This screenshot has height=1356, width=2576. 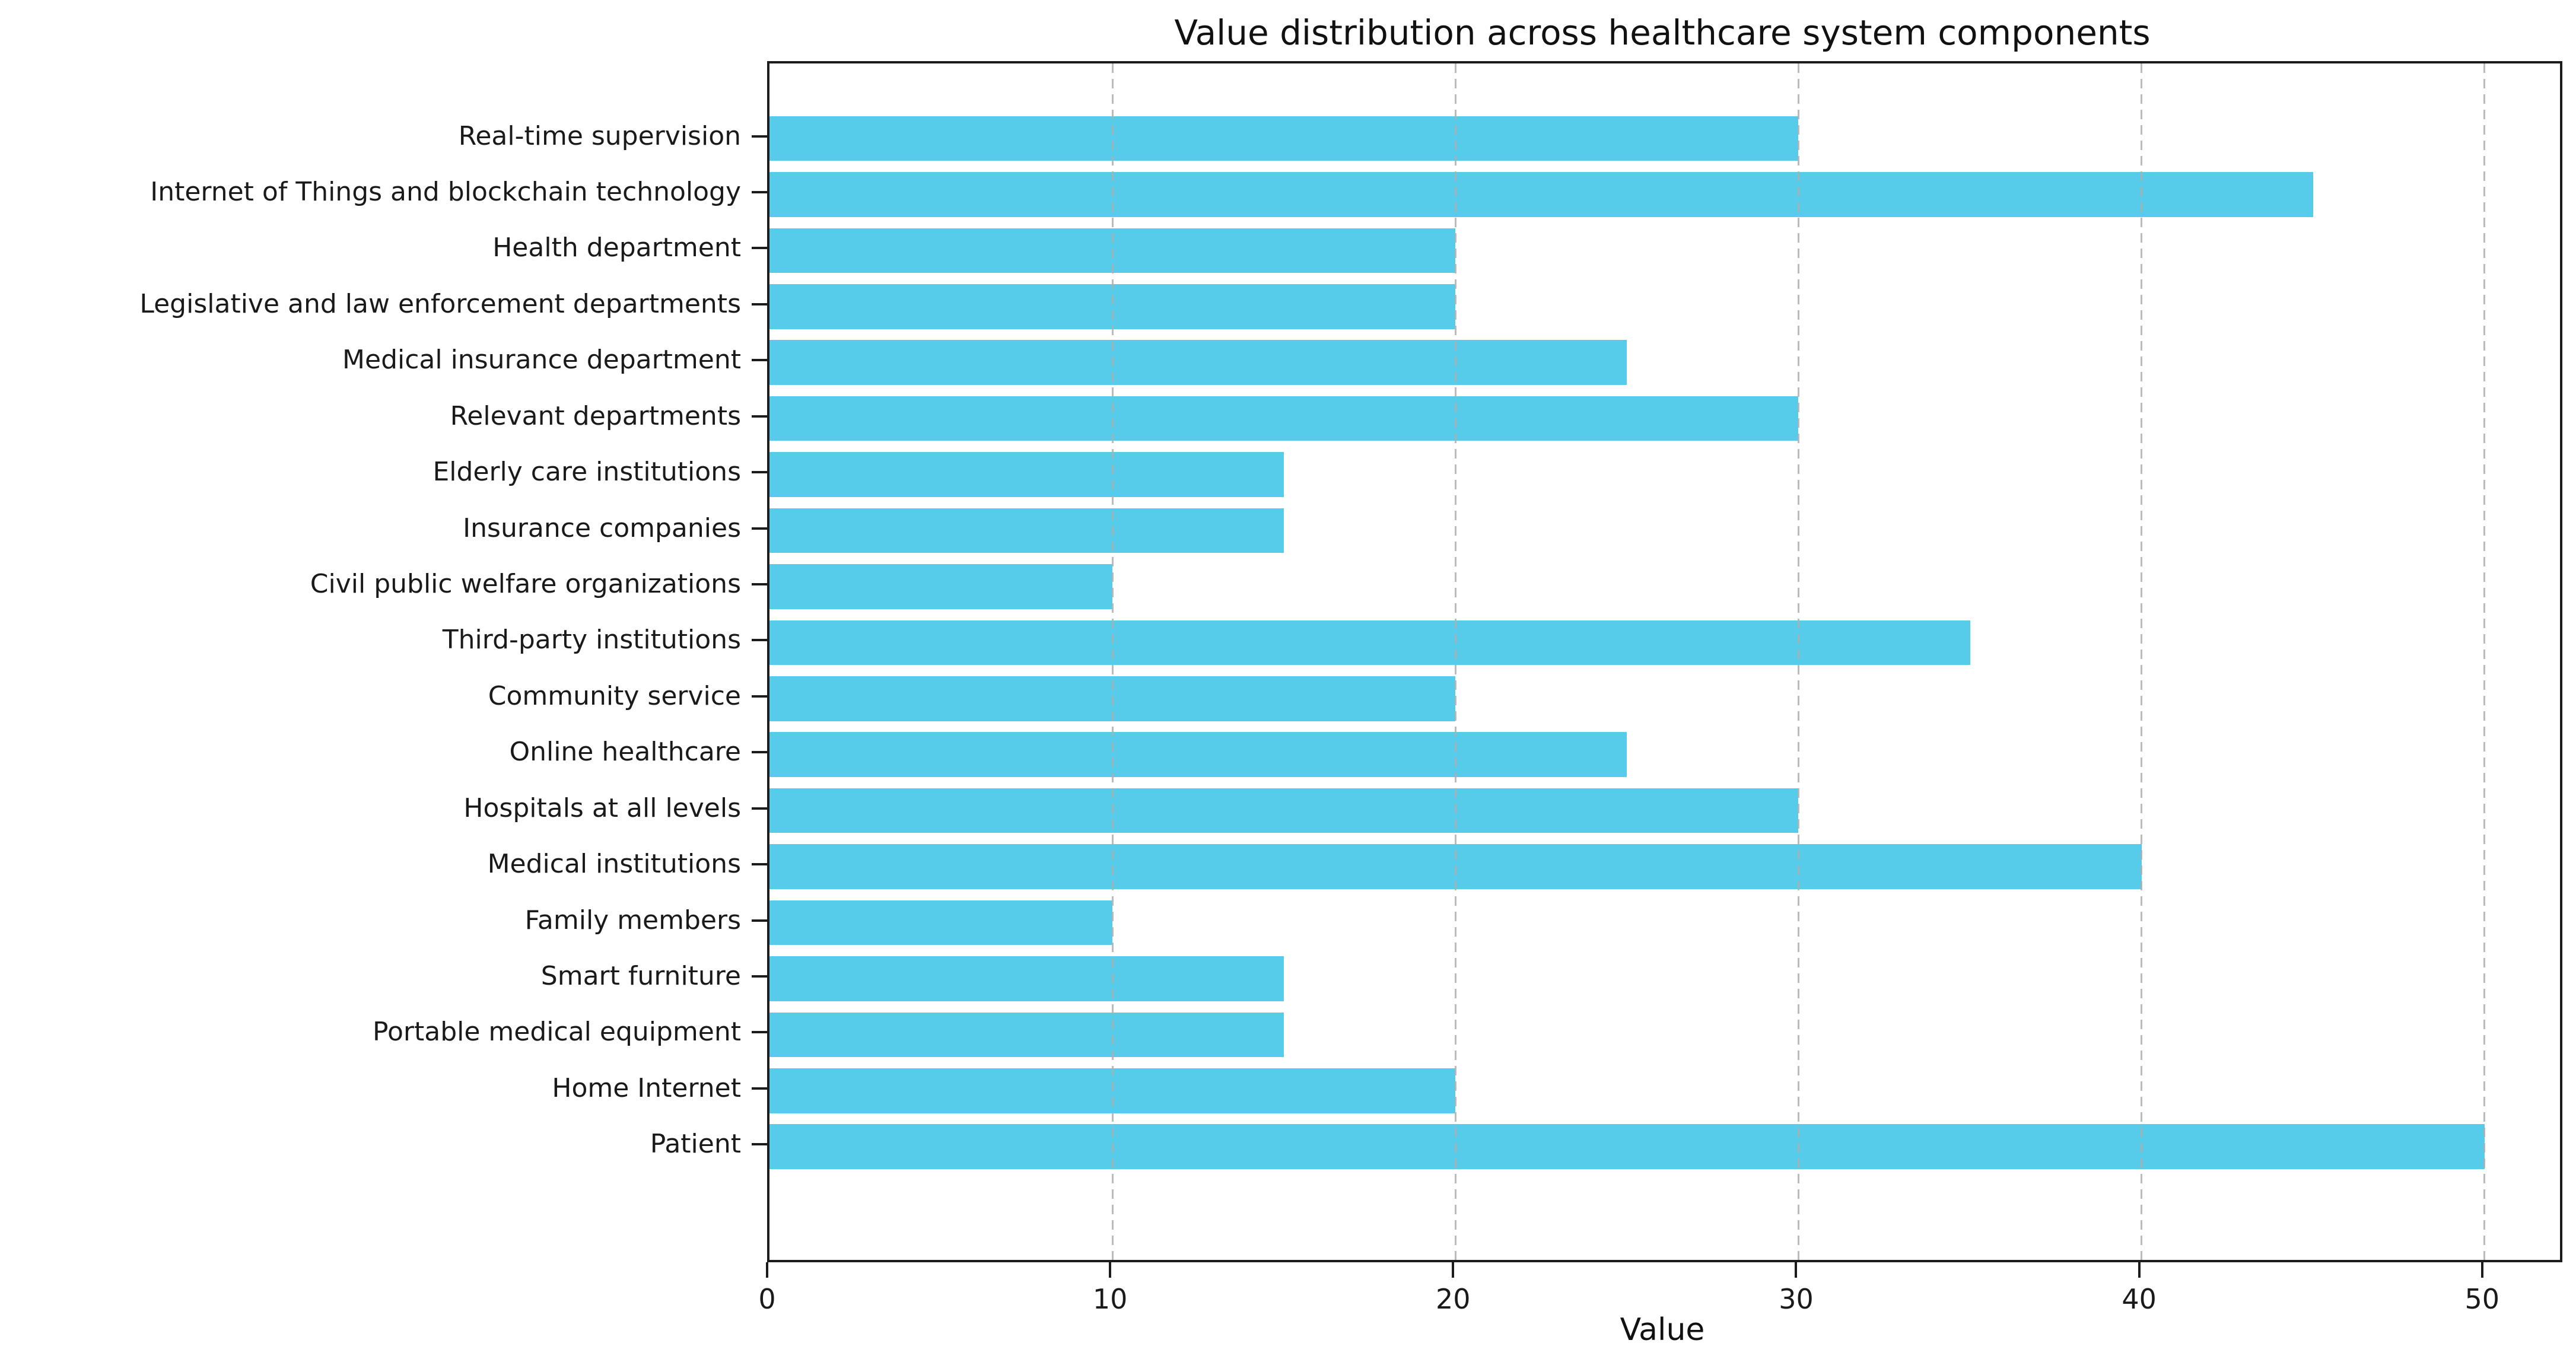 What do you see at coordinates (1026, 1035) in the screenshot?
I see `bar-portable-medical-equipment` at bounding box center [1026, 1035].